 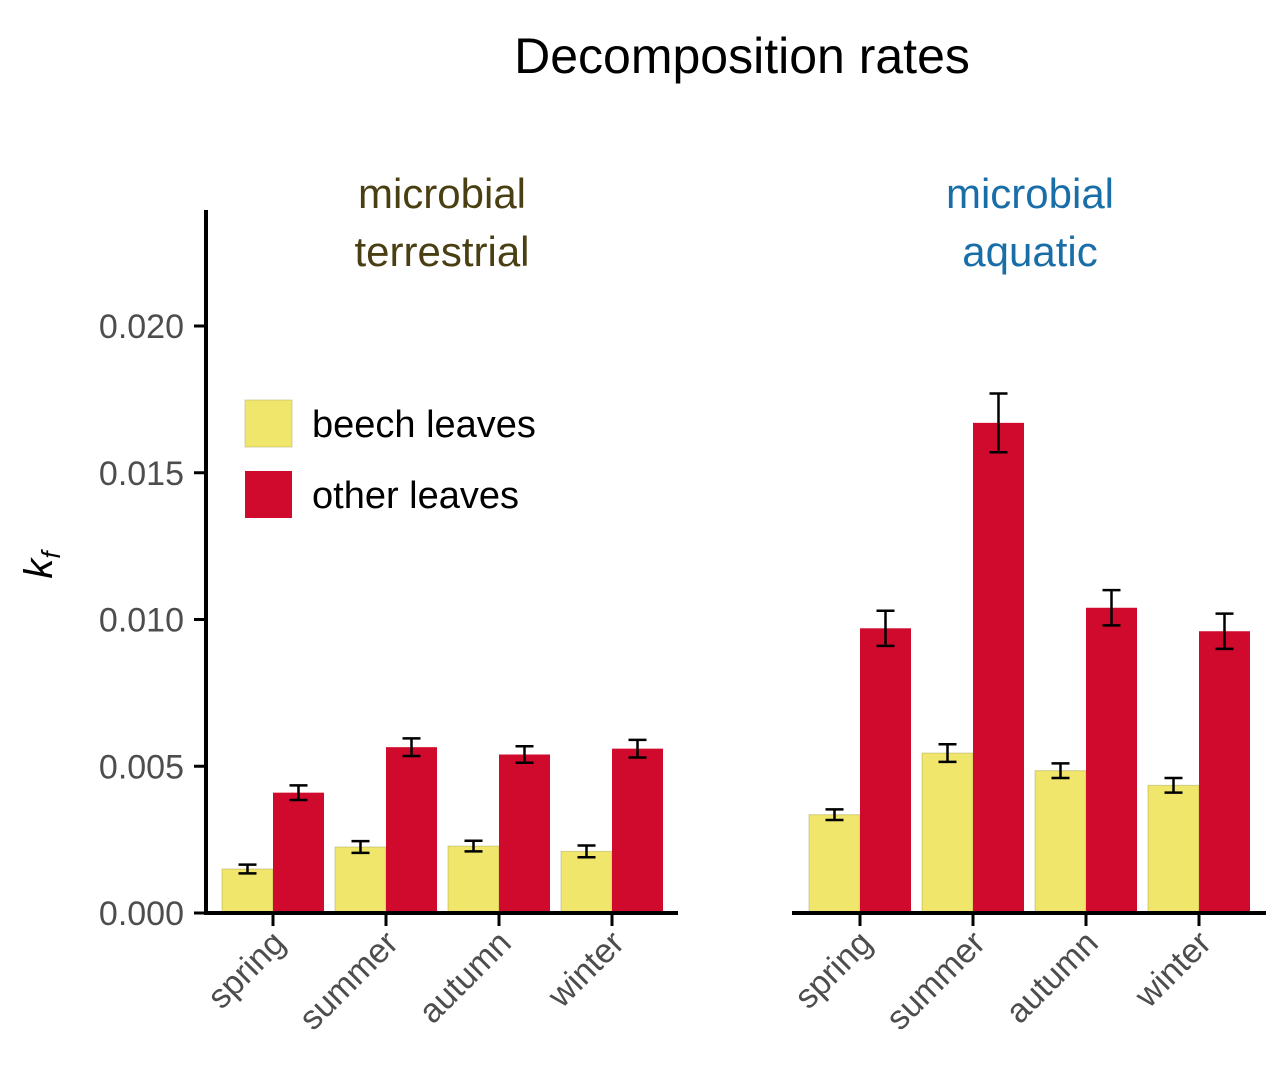 I want to click on legend-swatch-beech-leaves, so click(x=268, y=423).